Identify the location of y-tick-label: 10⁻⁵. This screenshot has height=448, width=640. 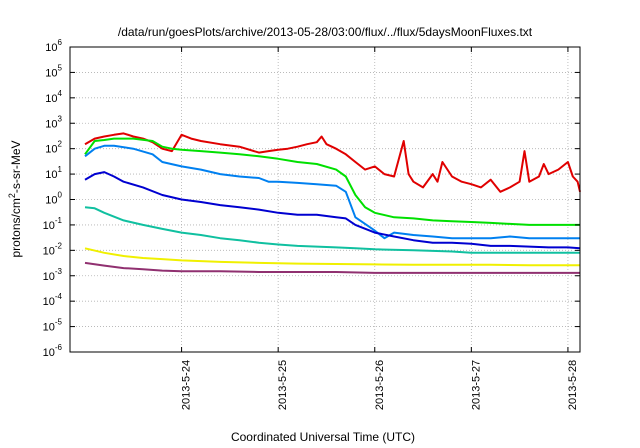
(53, 326).